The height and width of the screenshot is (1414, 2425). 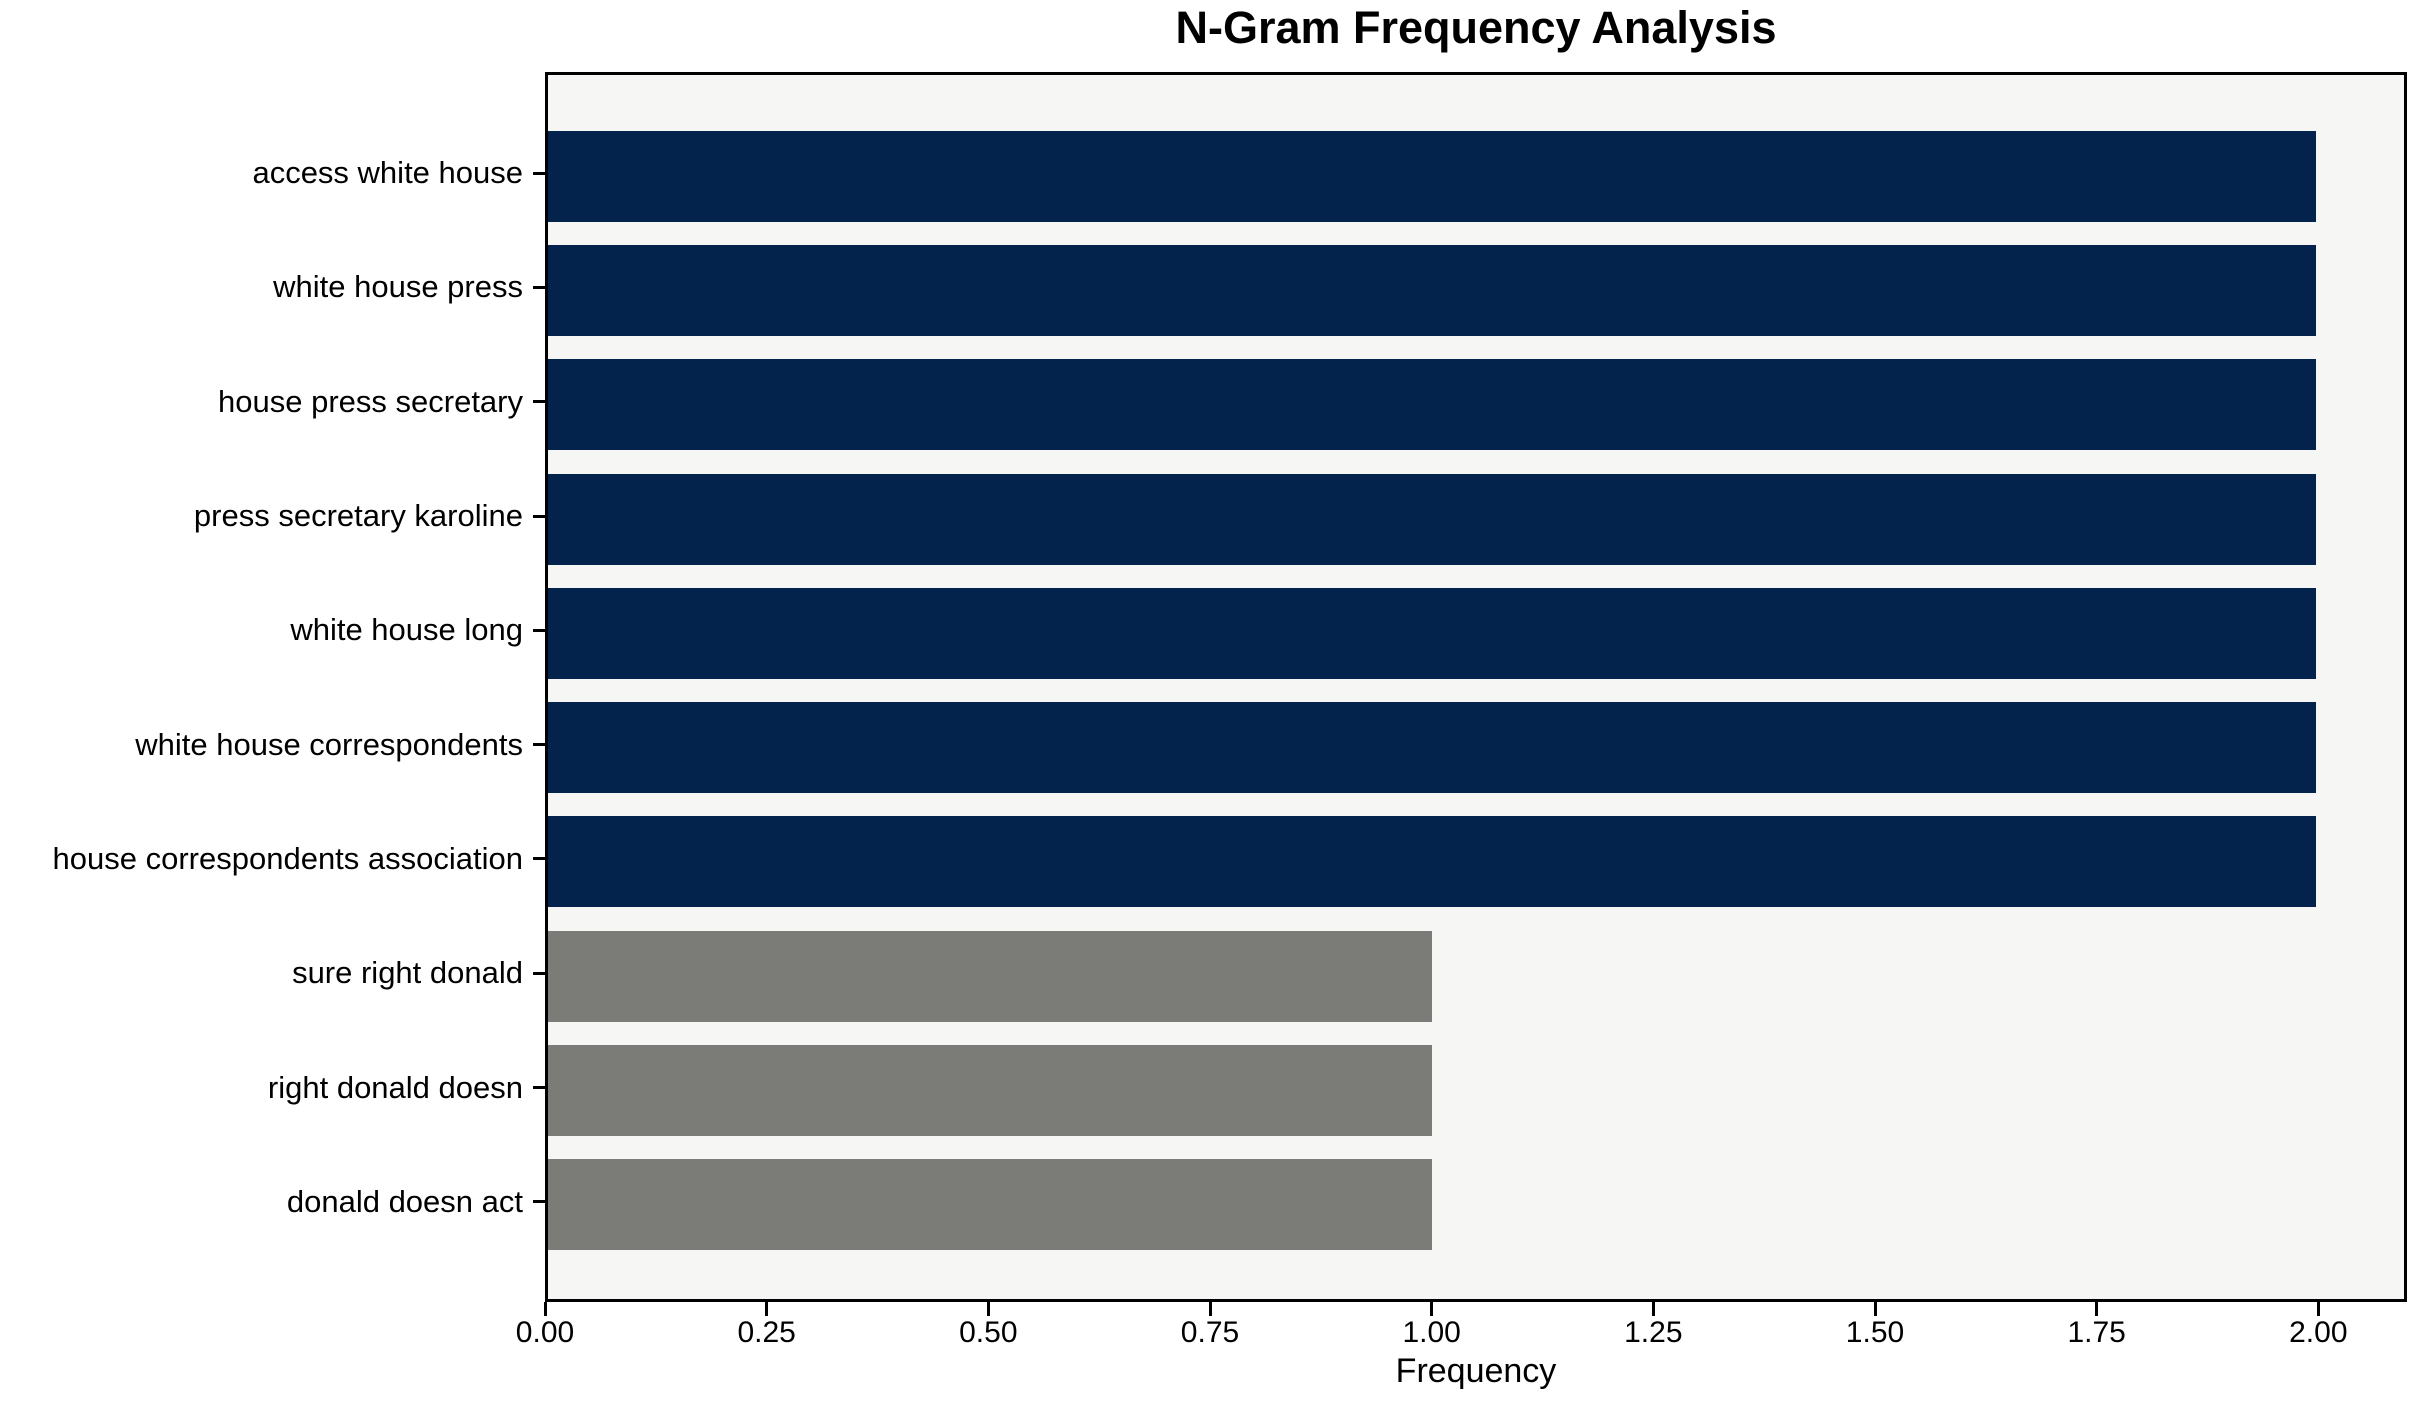 I want to click on y-tick-label: access white house, so click(x=387, y=173).